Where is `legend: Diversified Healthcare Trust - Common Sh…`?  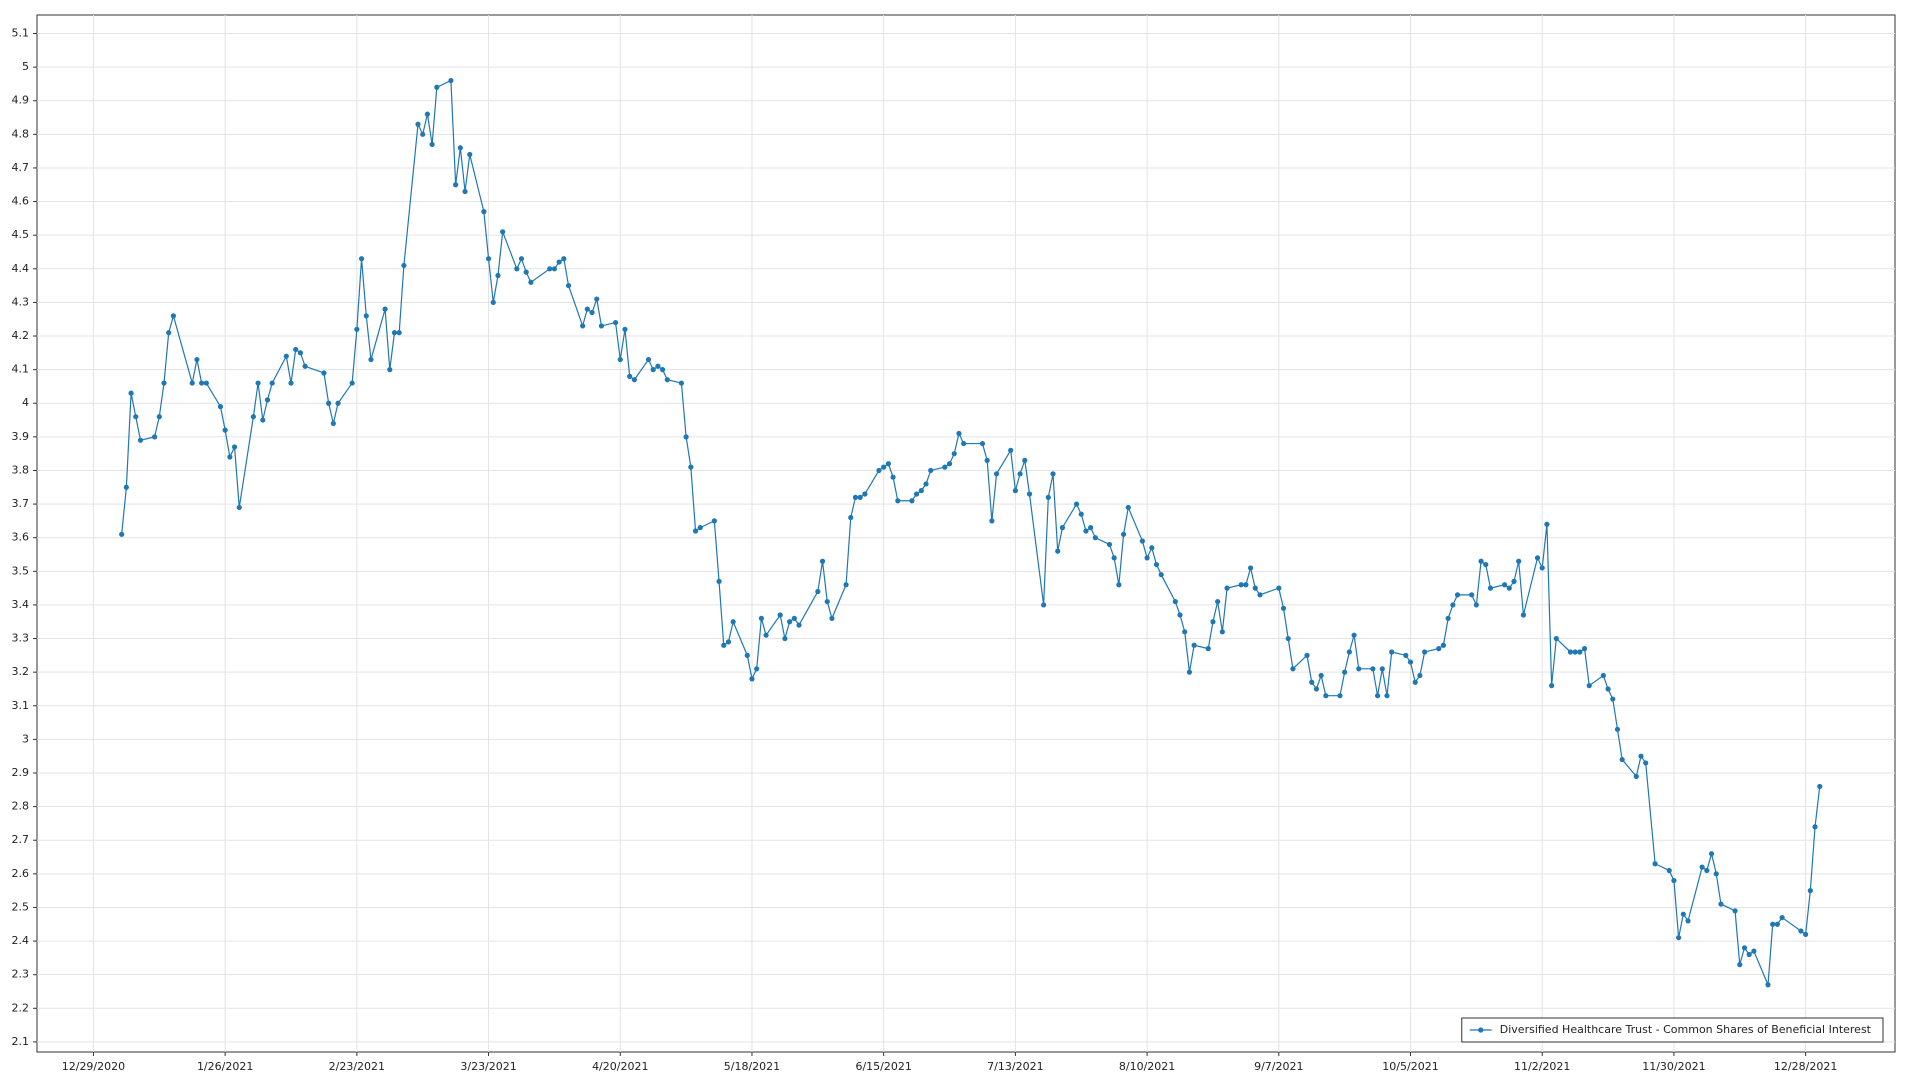 legend: Diversified Healthcare Trust - Common Sh… is located at coordinates (1672, 1030).